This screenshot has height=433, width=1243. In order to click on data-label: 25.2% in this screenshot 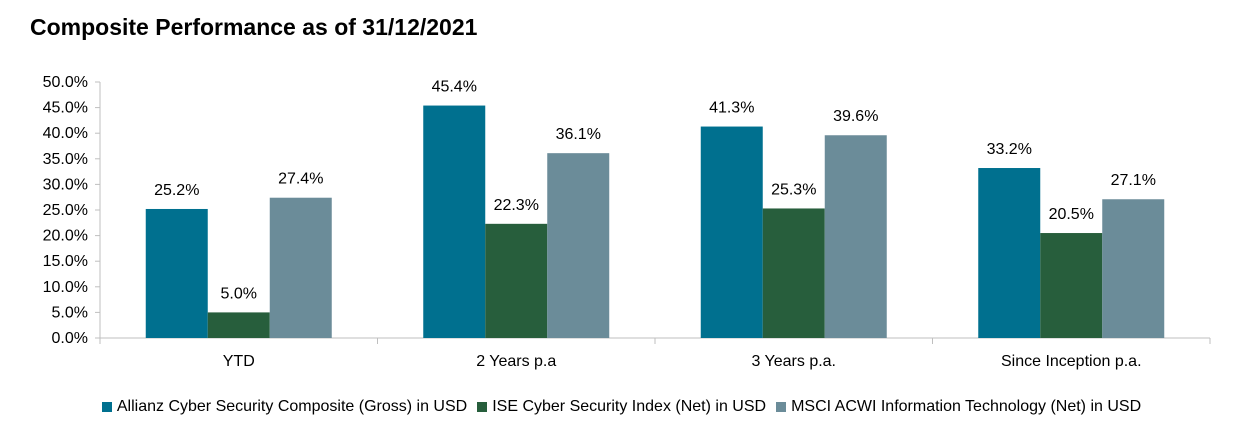, I will do `click(176, 190)`.